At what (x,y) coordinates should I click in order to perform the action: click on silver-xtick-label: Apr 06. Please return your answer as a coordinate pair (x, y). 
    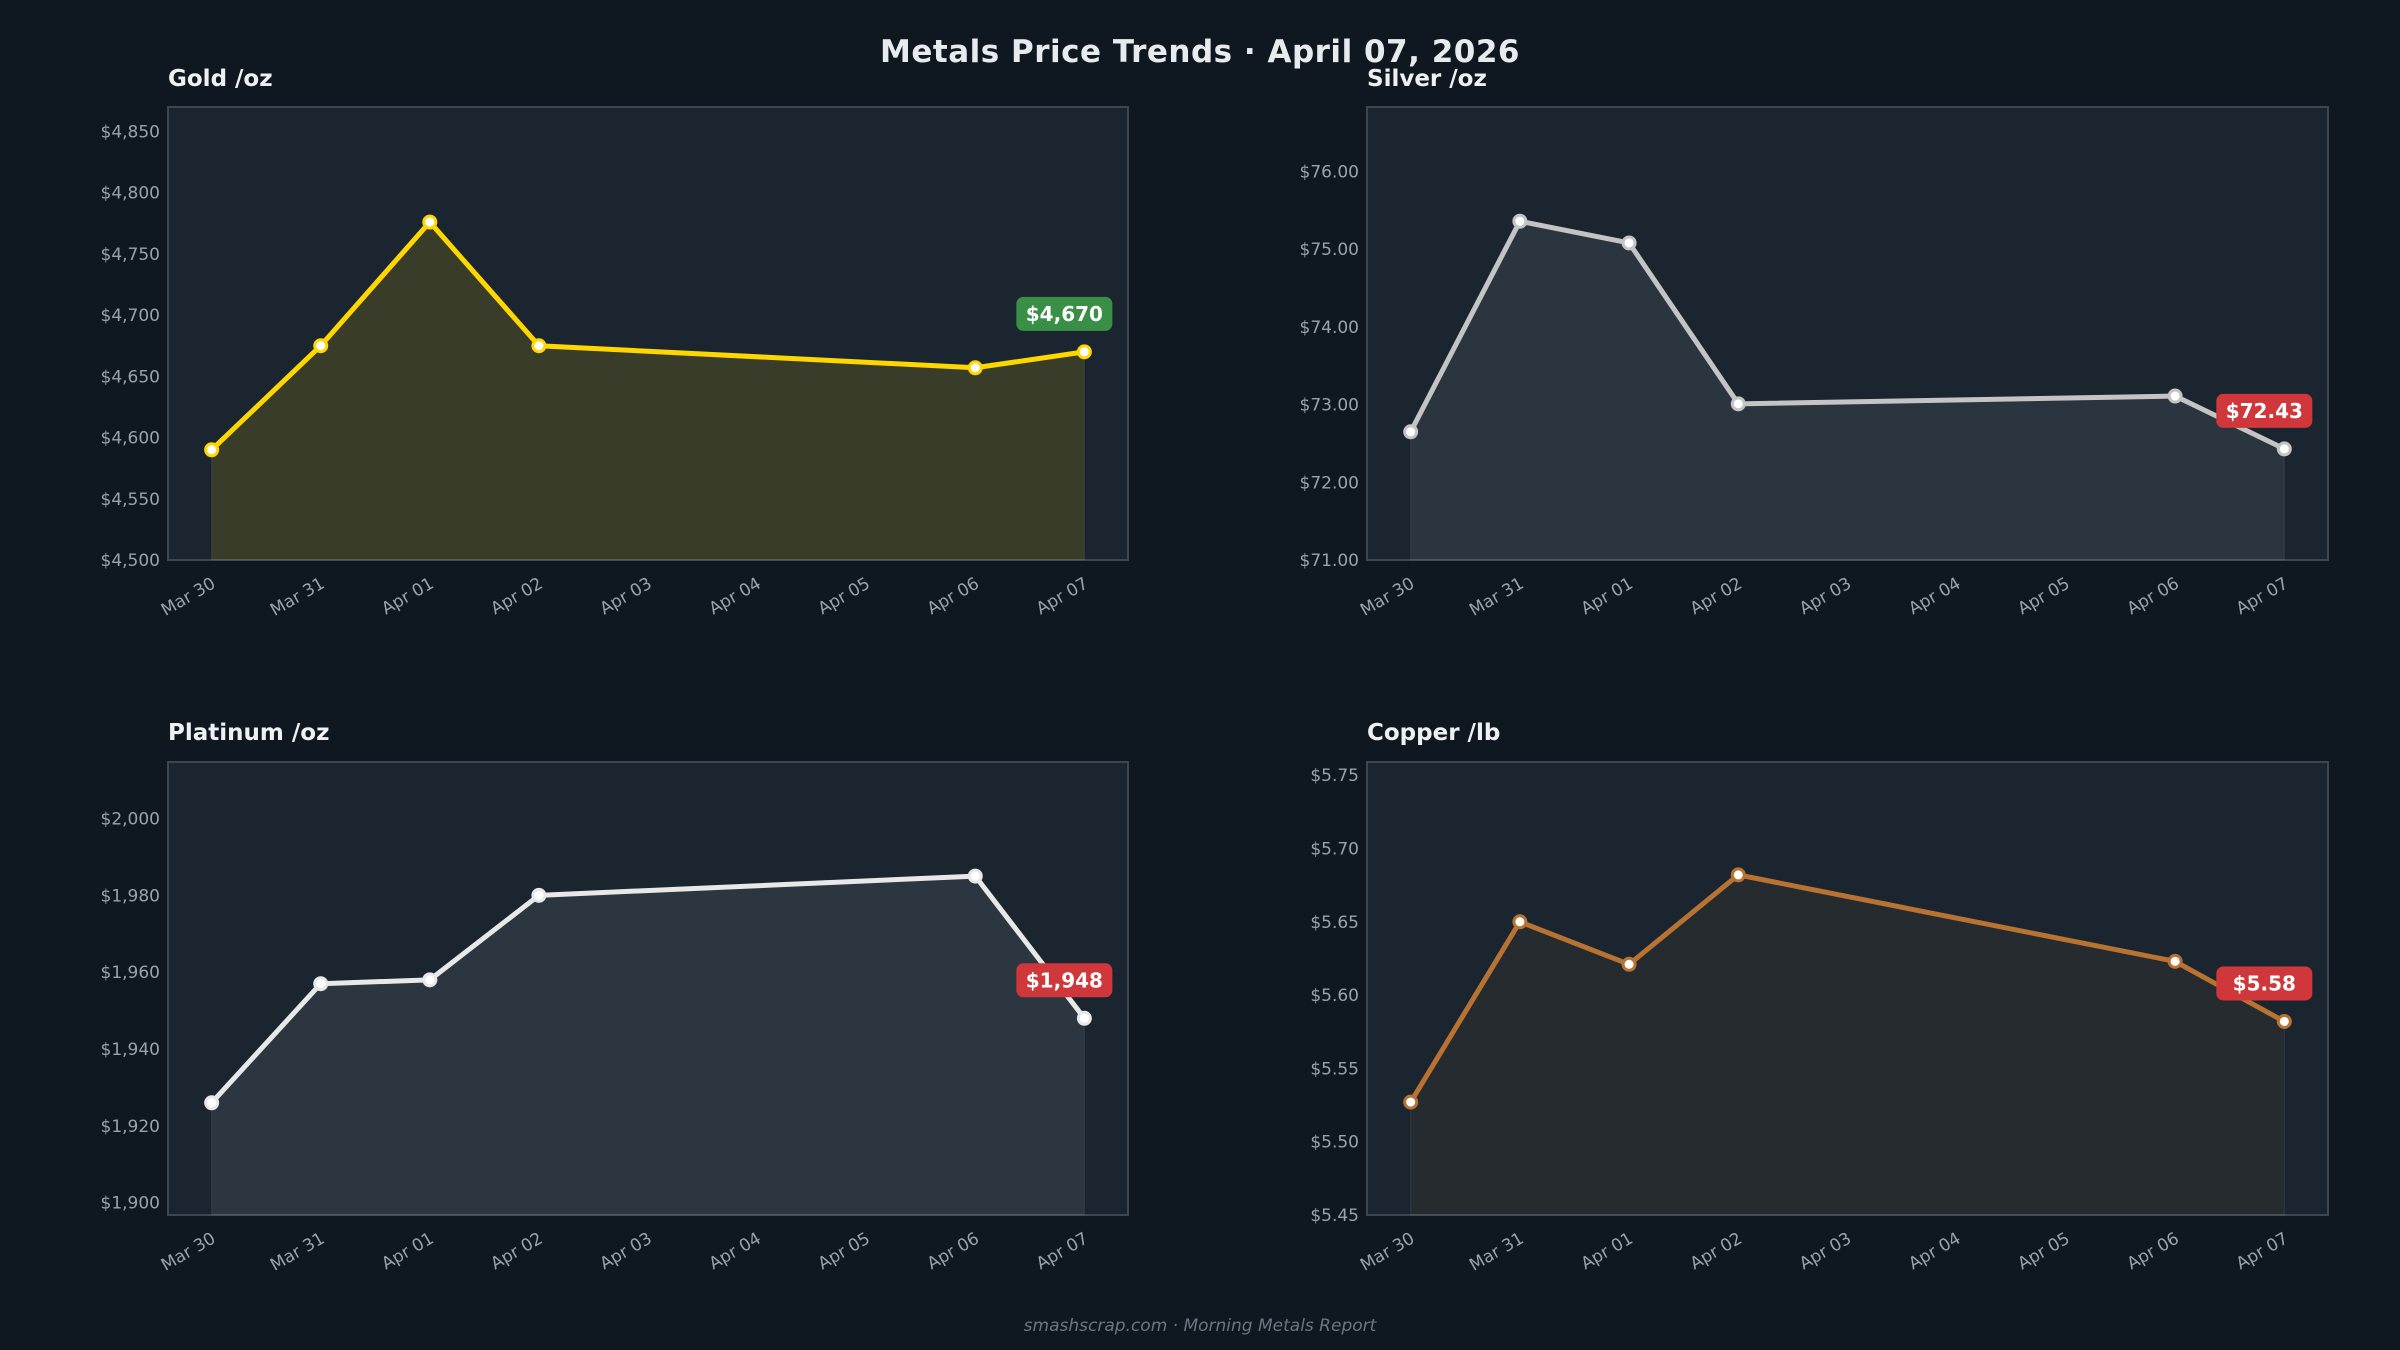
    Looking at the image, I should click on (2153, 597).